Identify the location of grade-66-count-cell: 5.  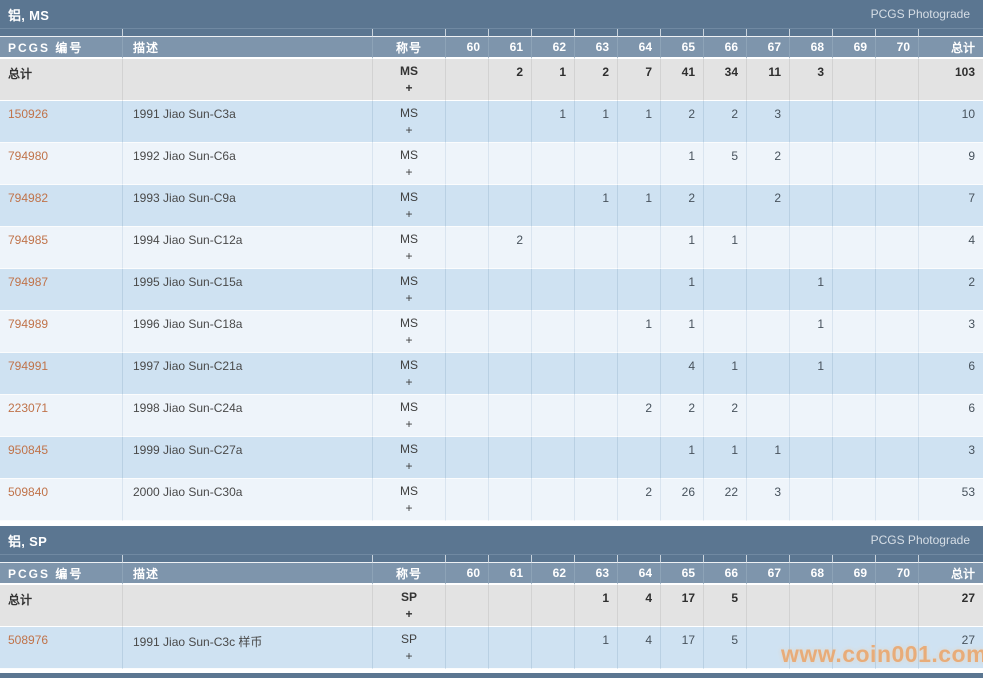
(724, 648).